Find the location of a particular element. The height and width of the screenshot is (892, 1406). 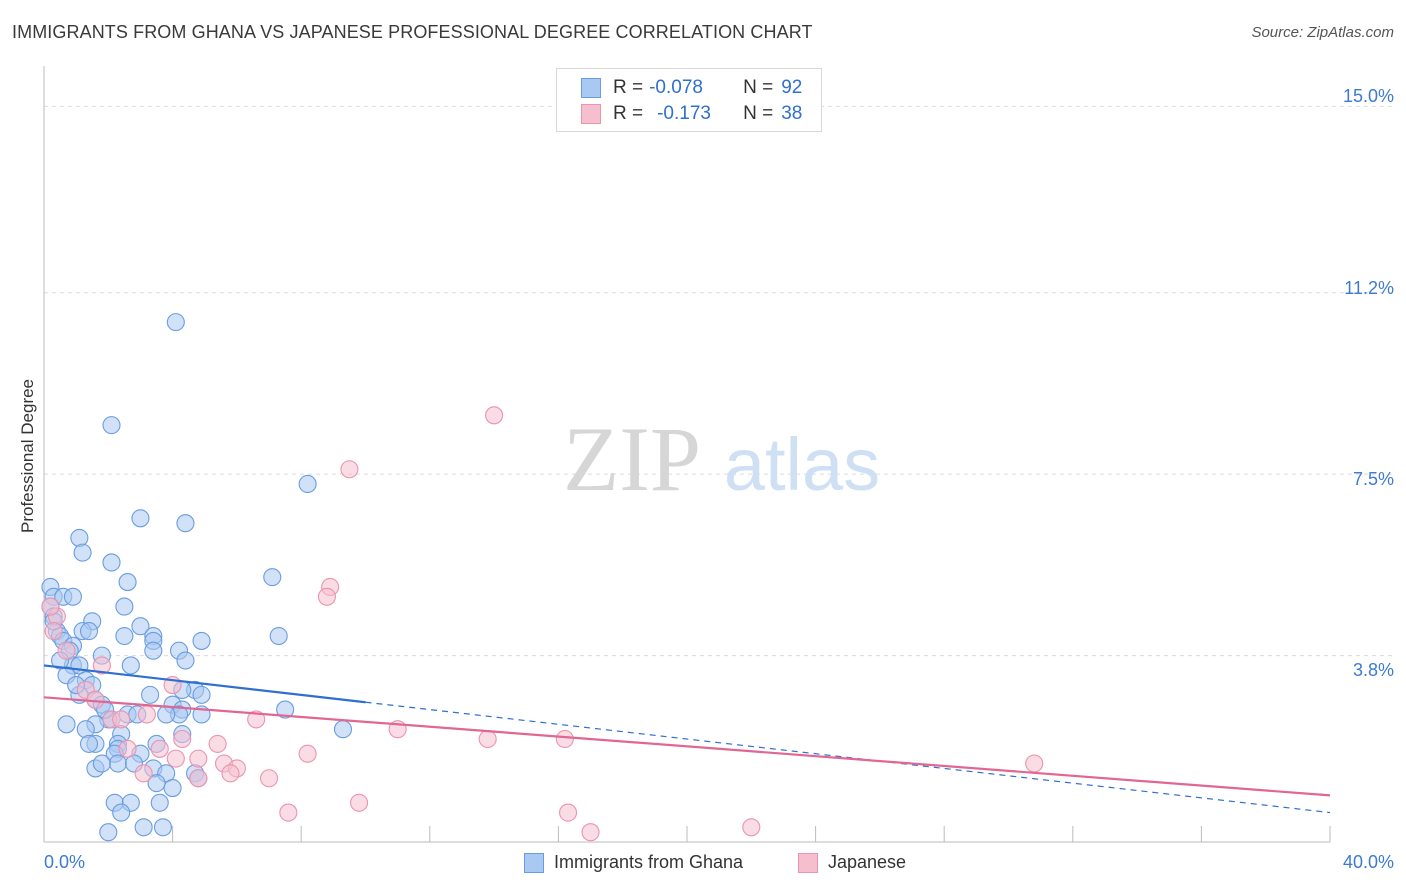

japanese-legend-label: Japanese is located at coordinates (867, 862).